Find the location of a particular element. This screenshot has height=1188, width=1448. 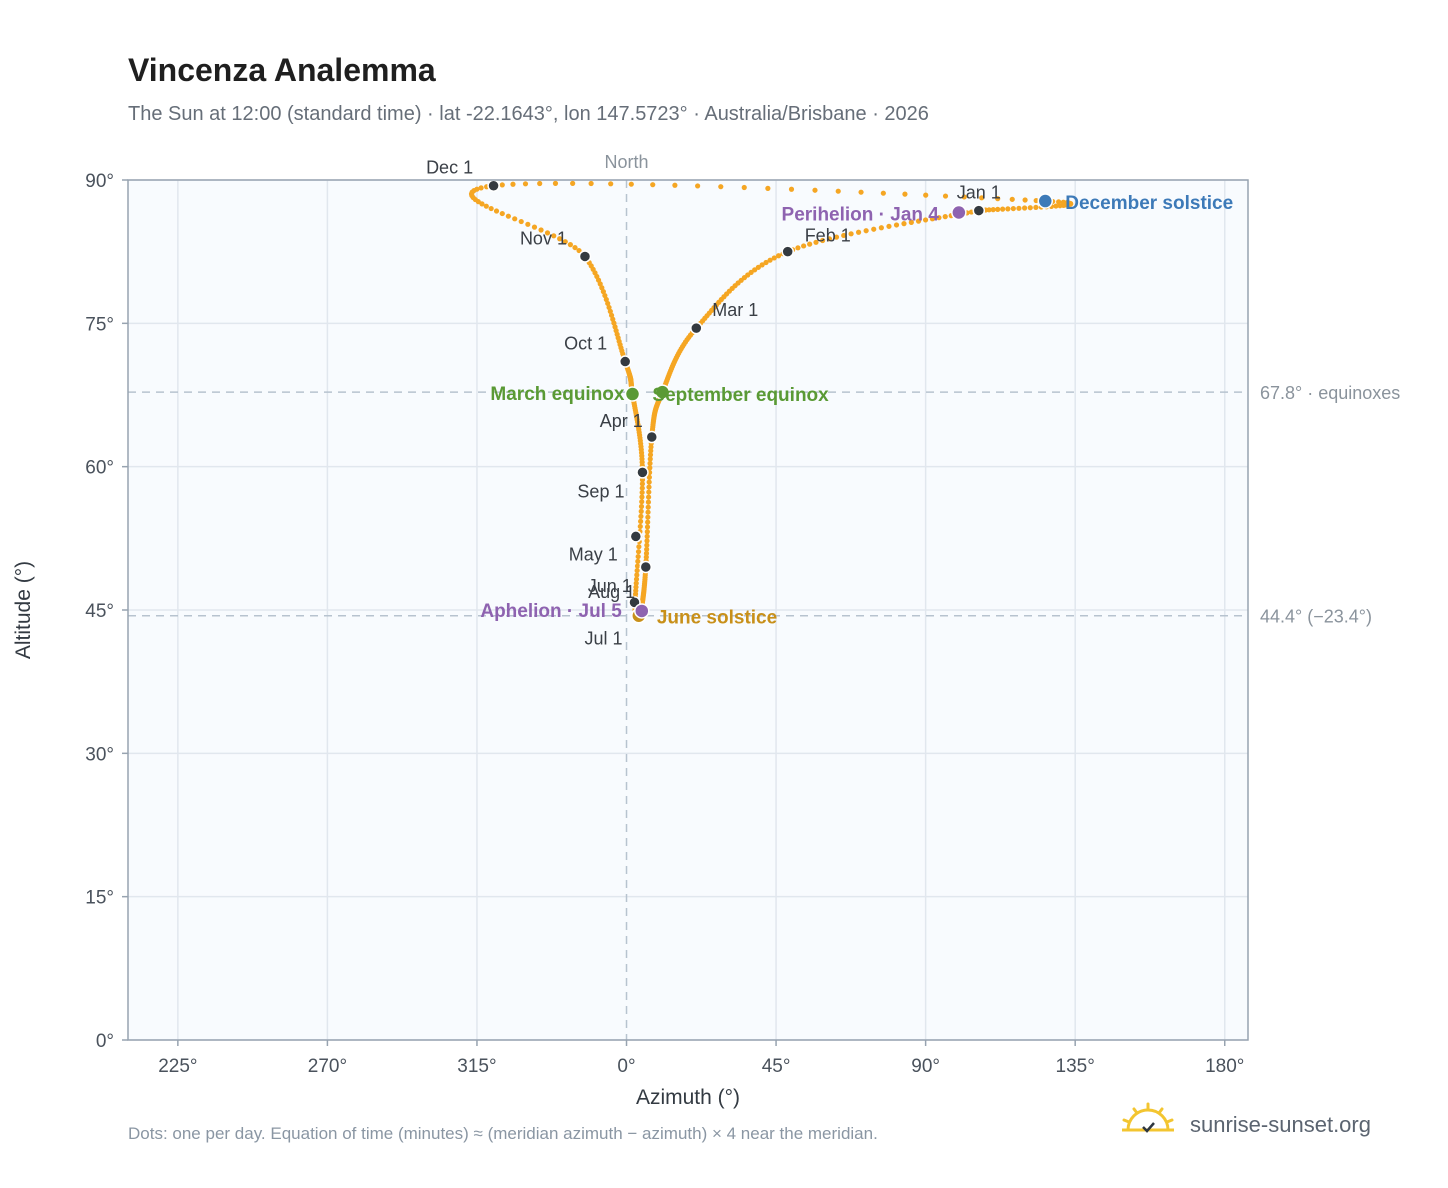

event-label: June solstice is located at coordinates (717, 618).